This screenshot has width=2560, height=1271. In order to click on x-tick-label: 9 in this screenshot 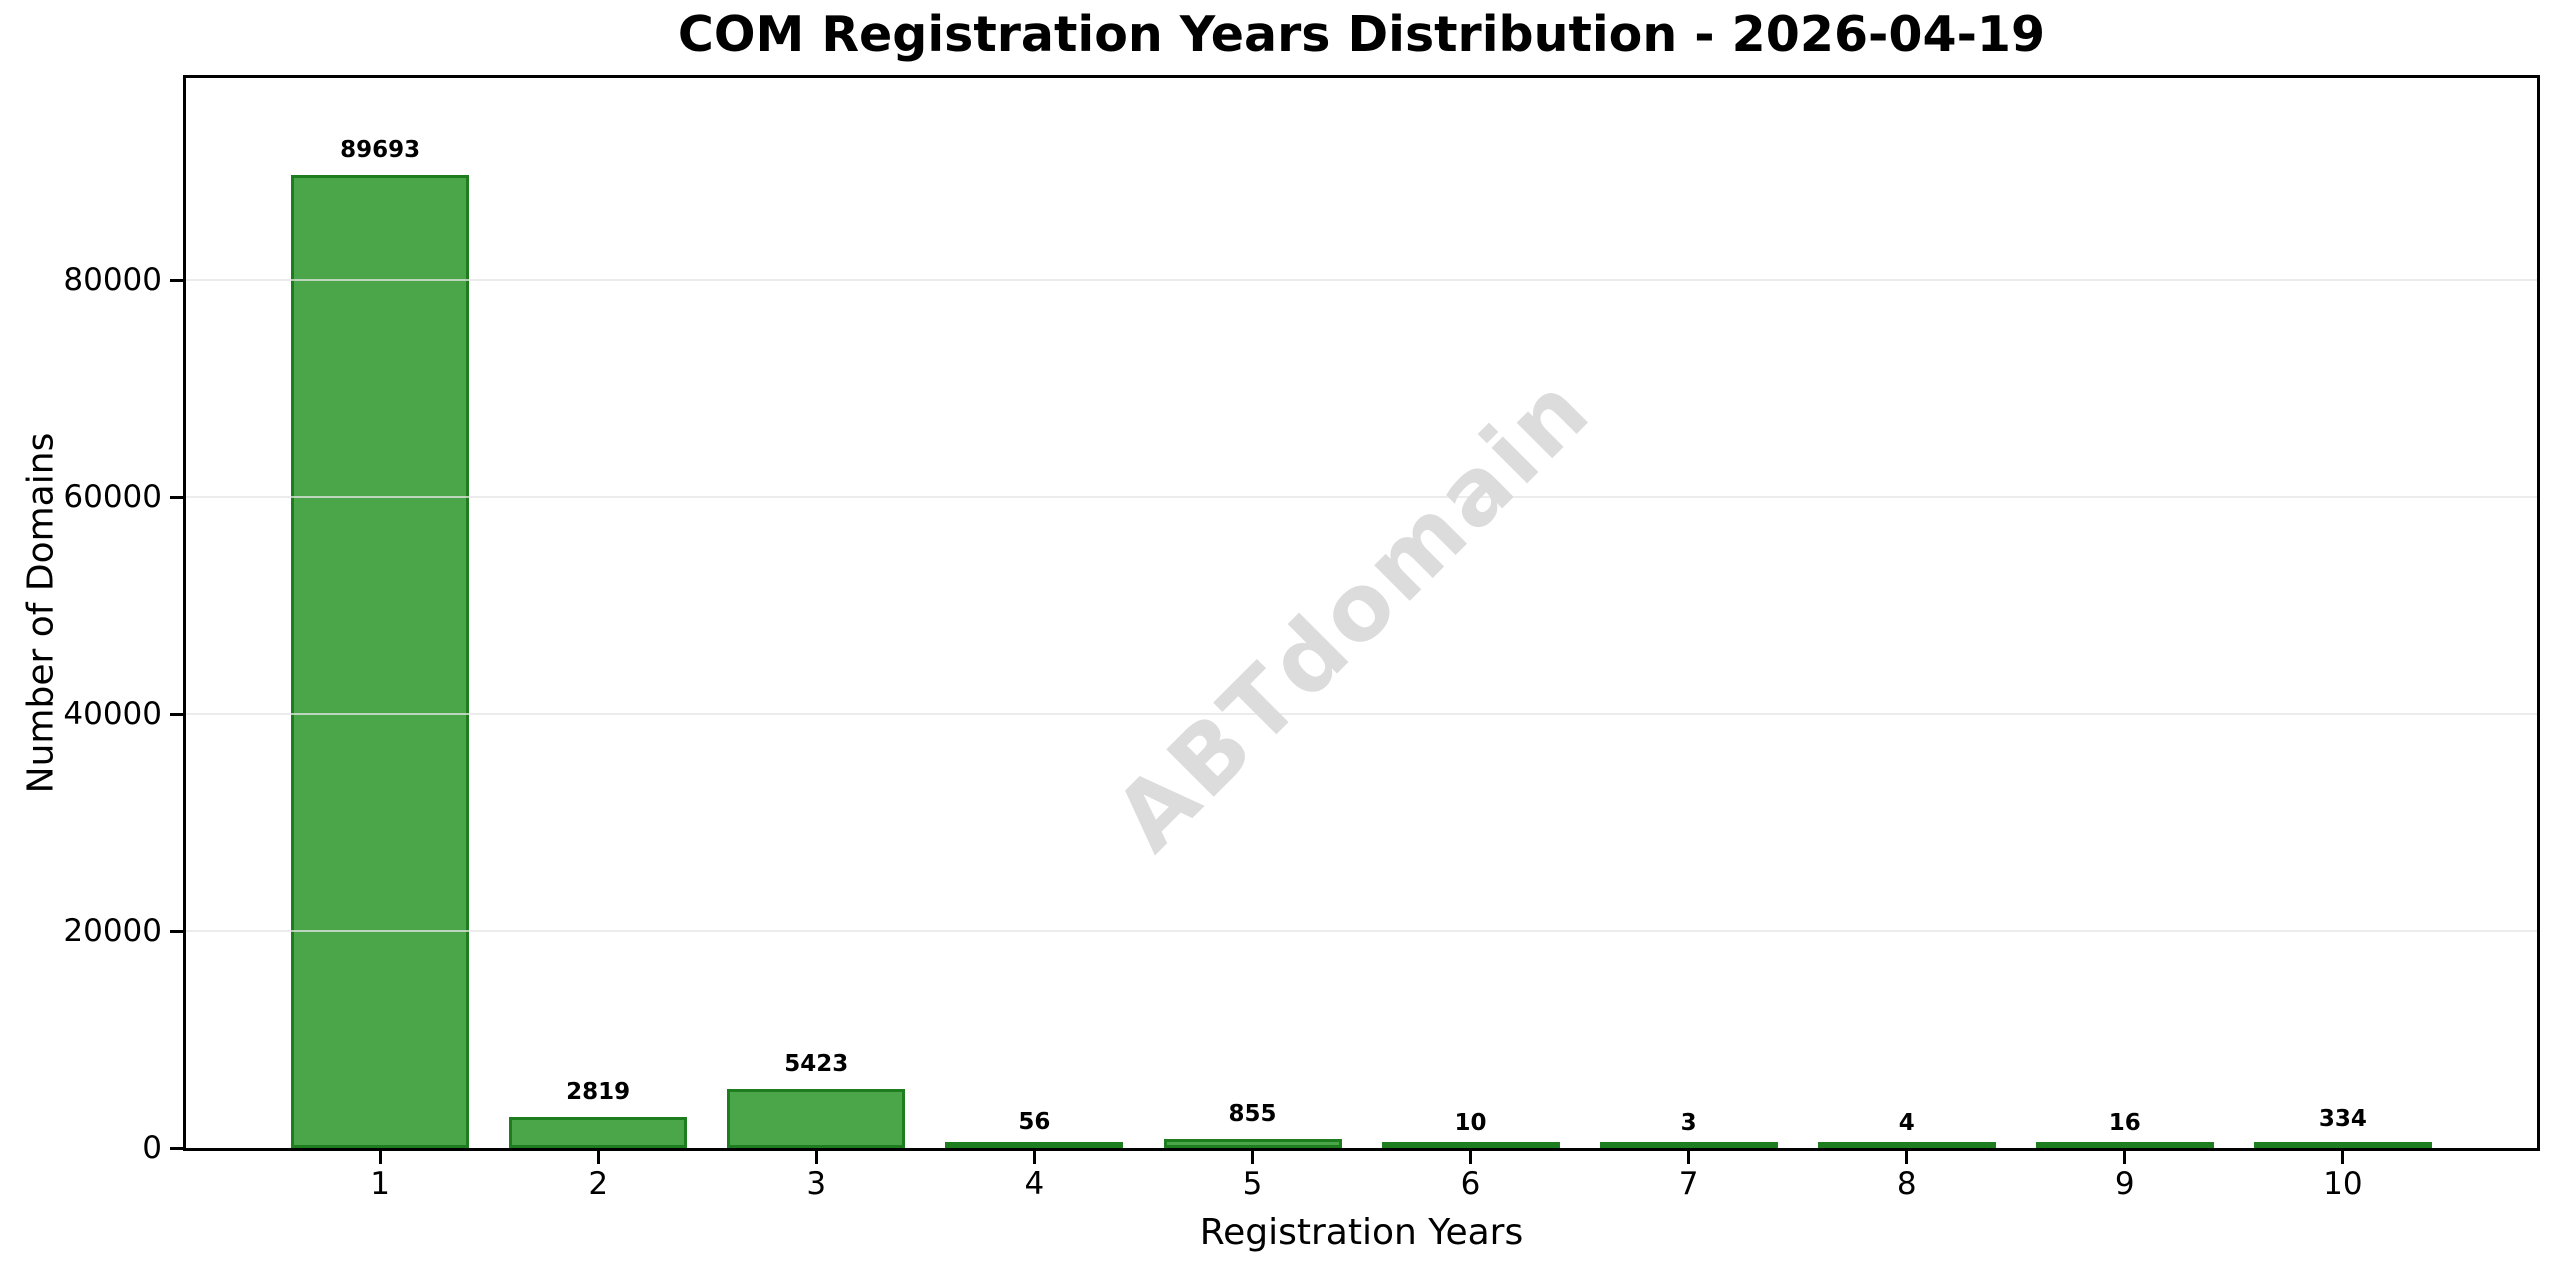, I will do `click(2124, 1184)`.